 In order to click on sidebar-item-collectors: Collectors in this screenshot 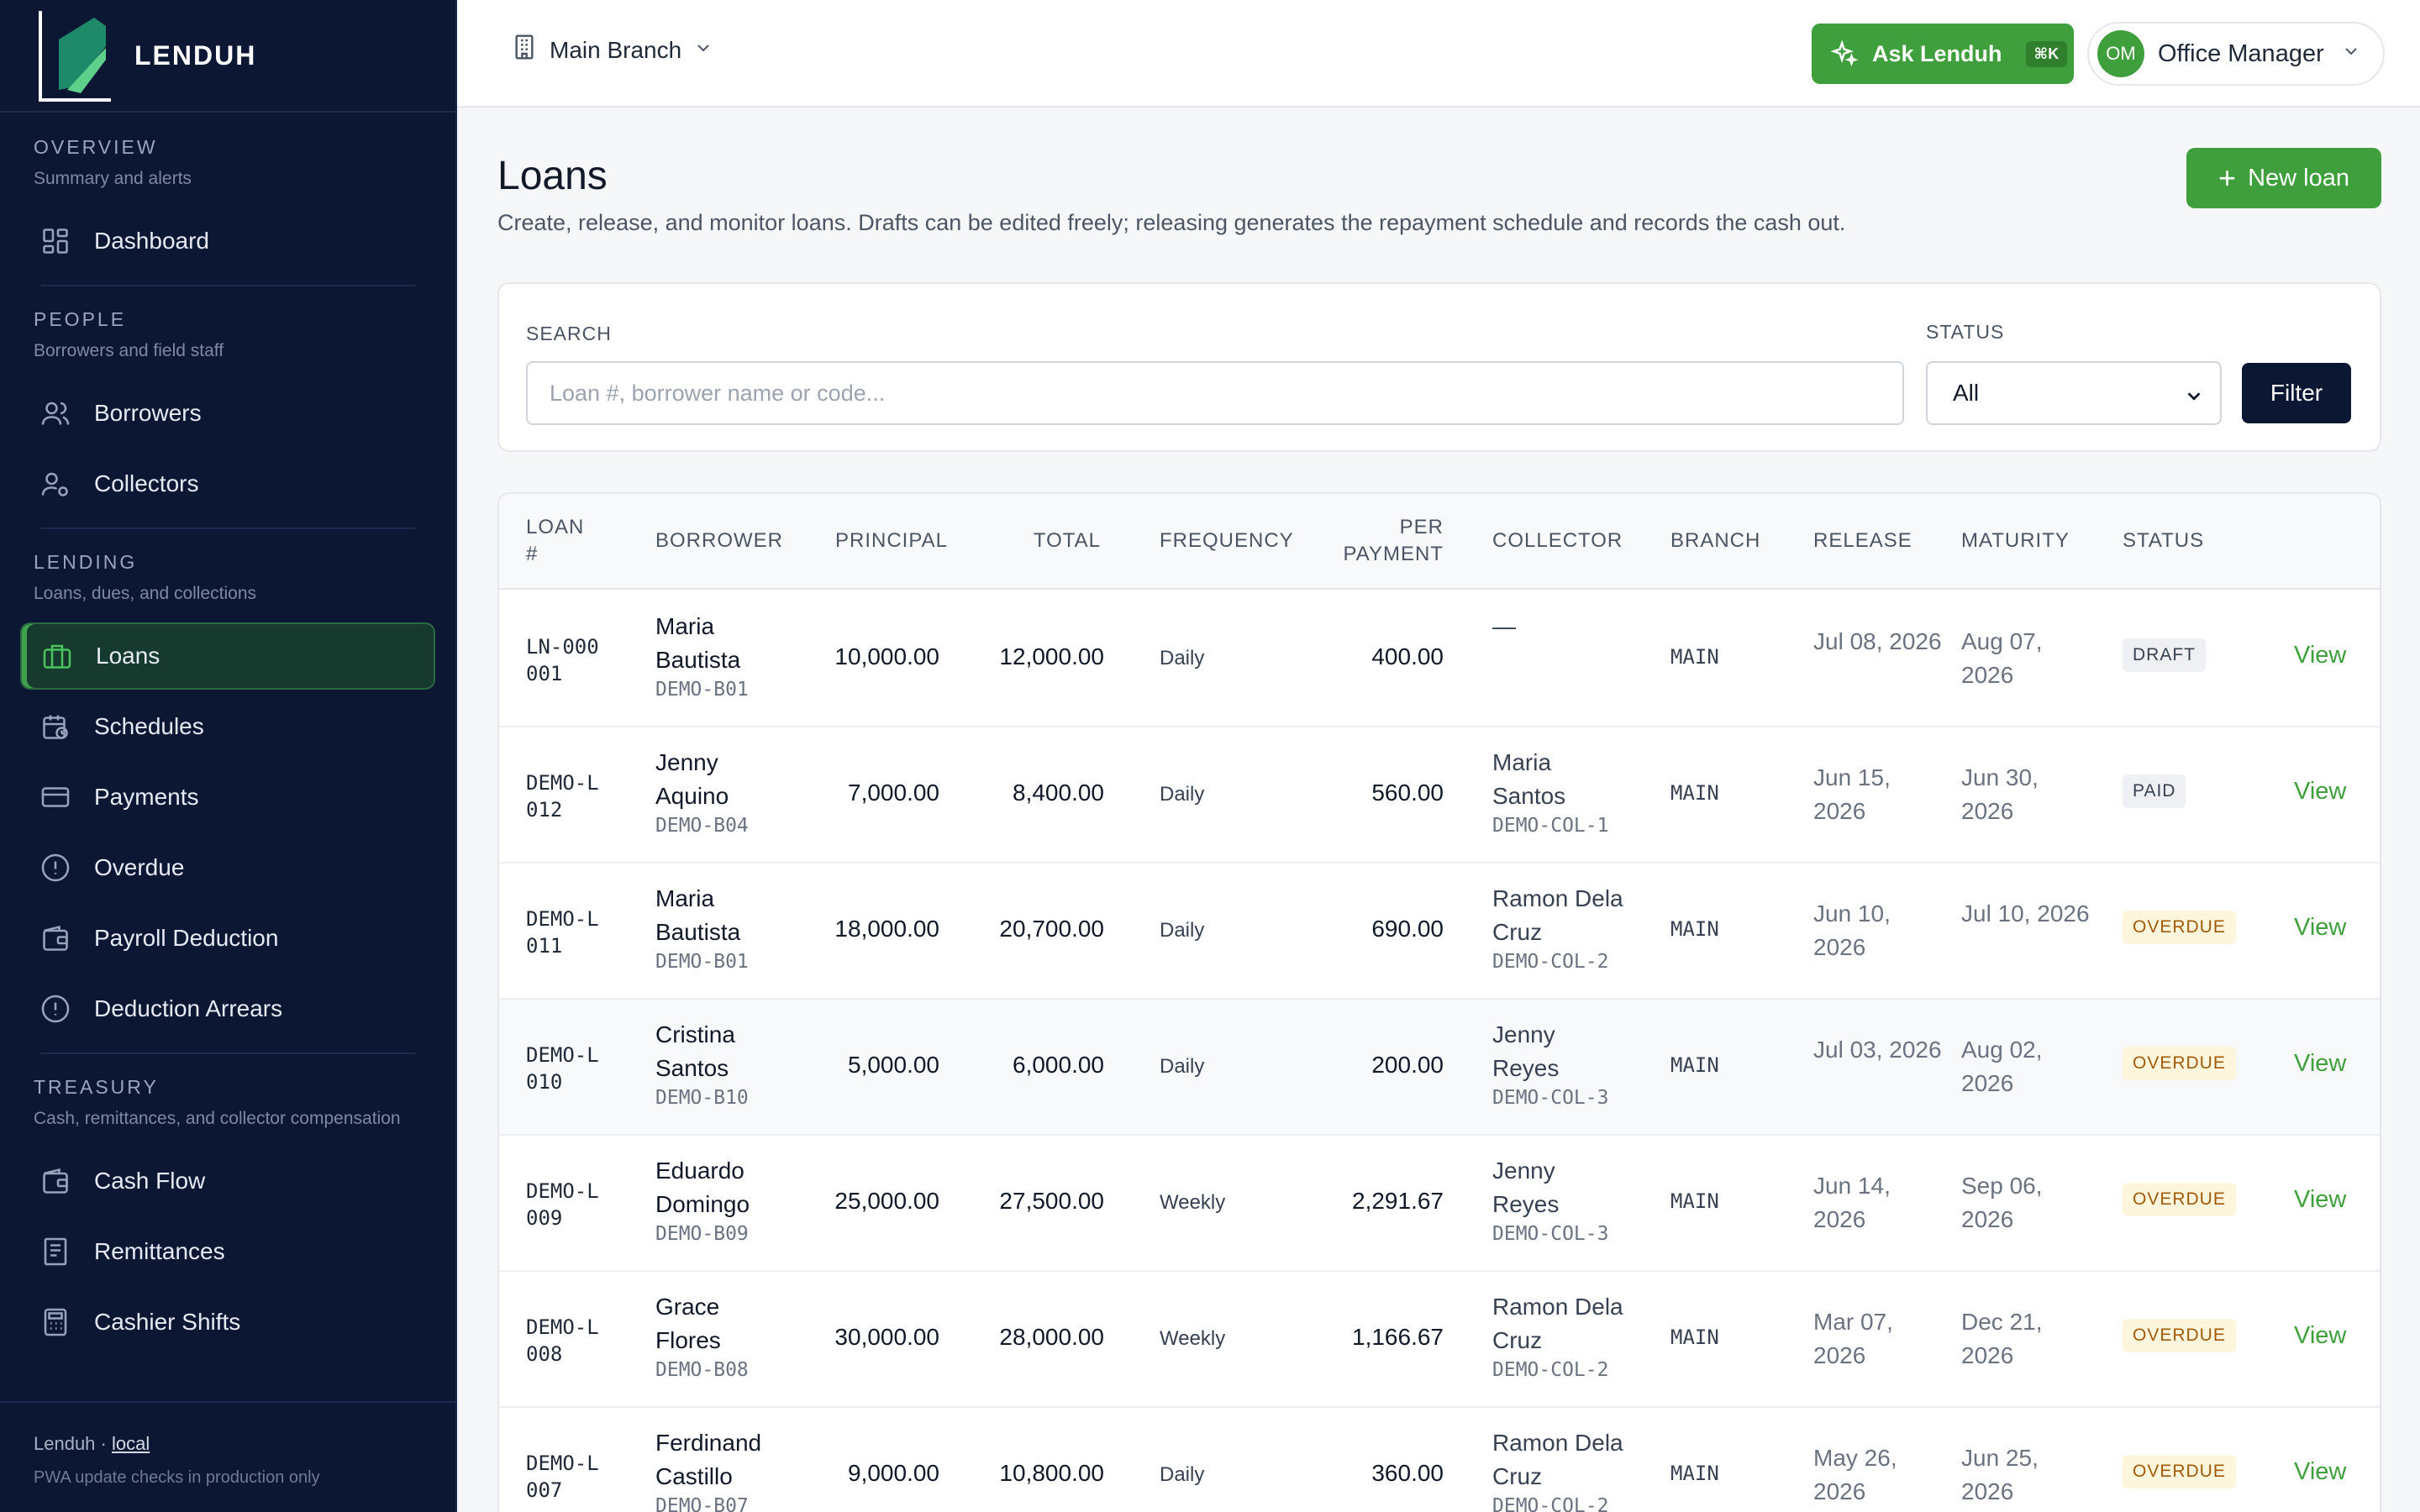, I will do `click(227, 483)`.